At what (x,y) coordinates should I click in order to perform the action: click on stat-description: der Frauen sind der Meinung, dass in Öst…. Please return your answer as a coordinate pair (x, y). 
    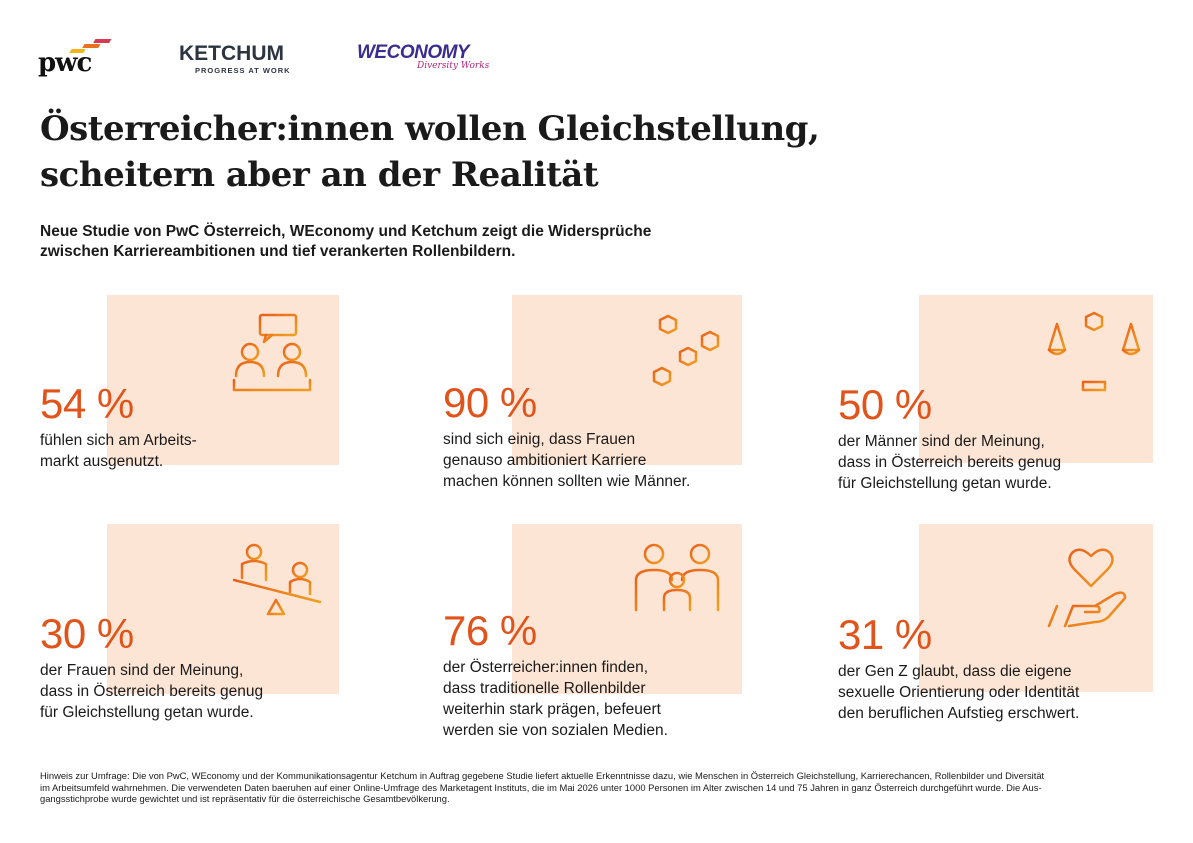
    Looking at the image, I should click on (151, 691).